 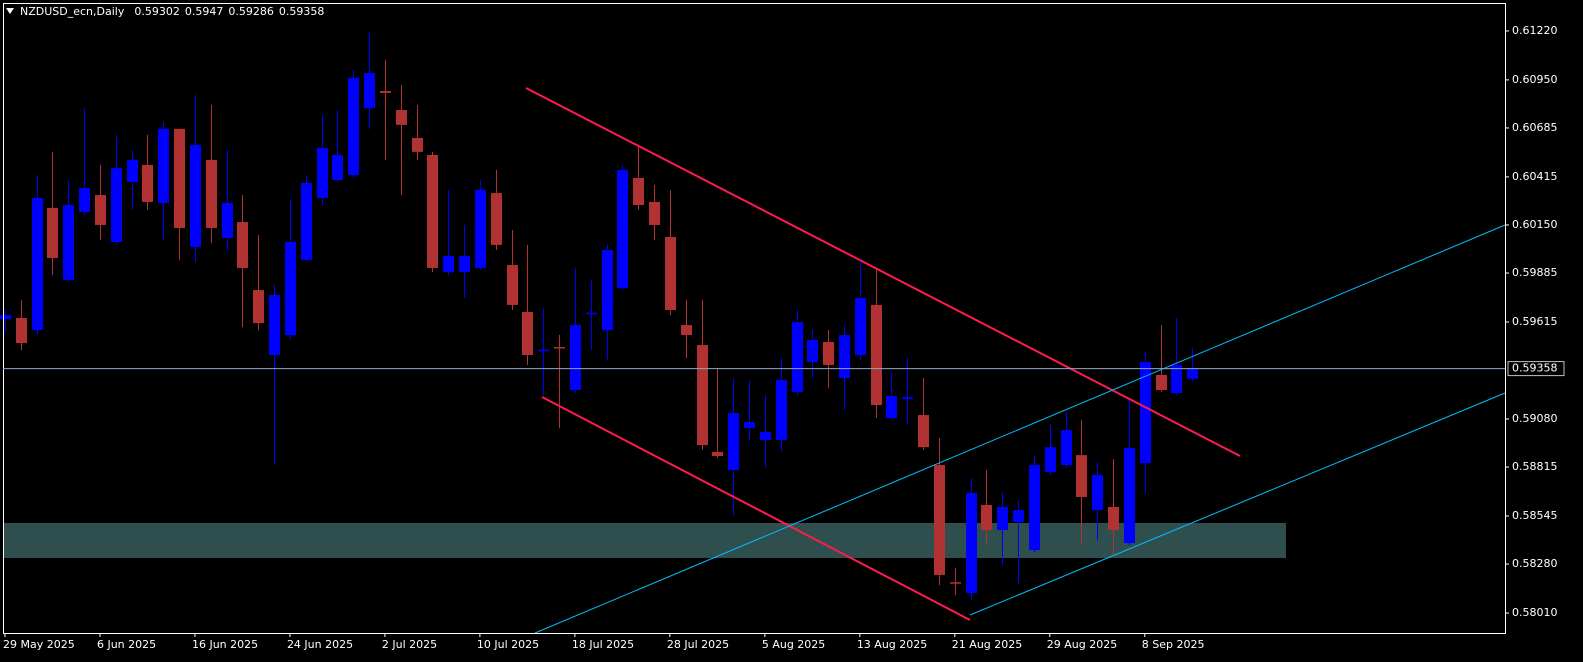 What do you see at coordinates (1535, 368) in the screenshot?
I see `current-price-label: 0.59358` at bounding box center [1535, 368].